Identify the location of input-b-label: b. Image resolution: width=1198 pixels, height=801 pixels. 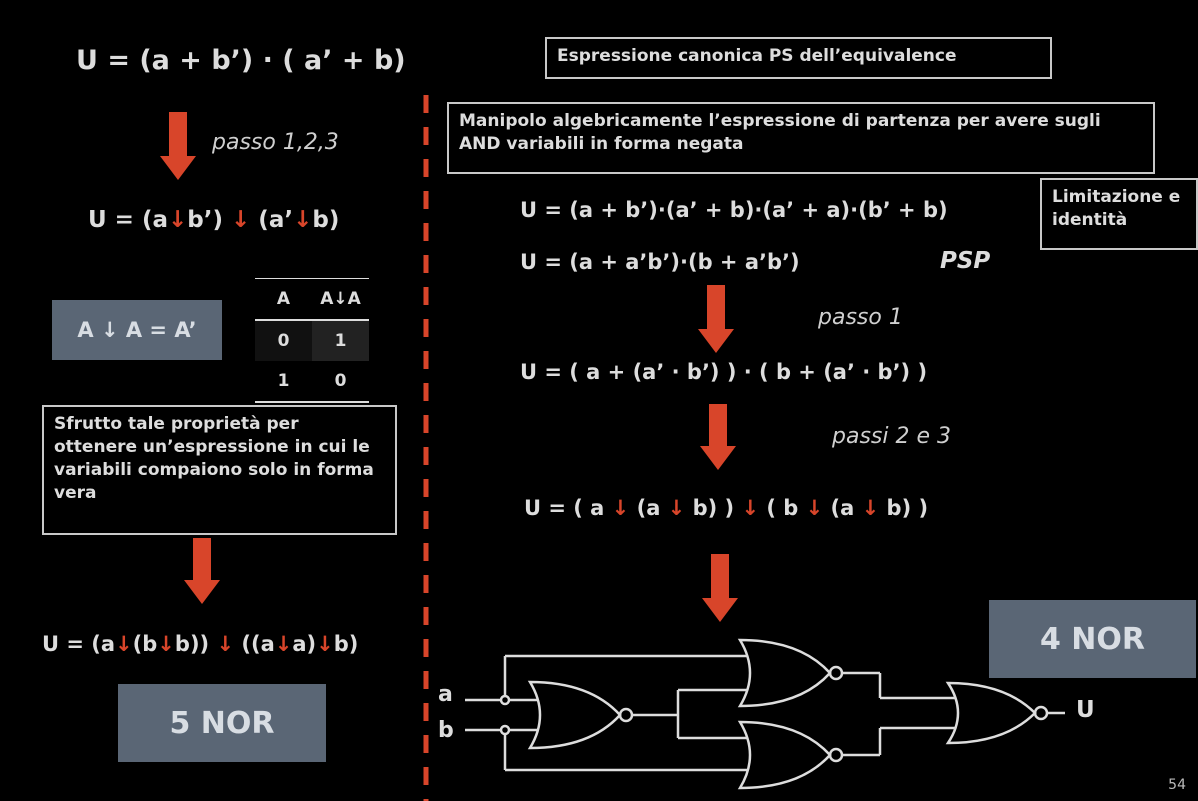
(446, 730).